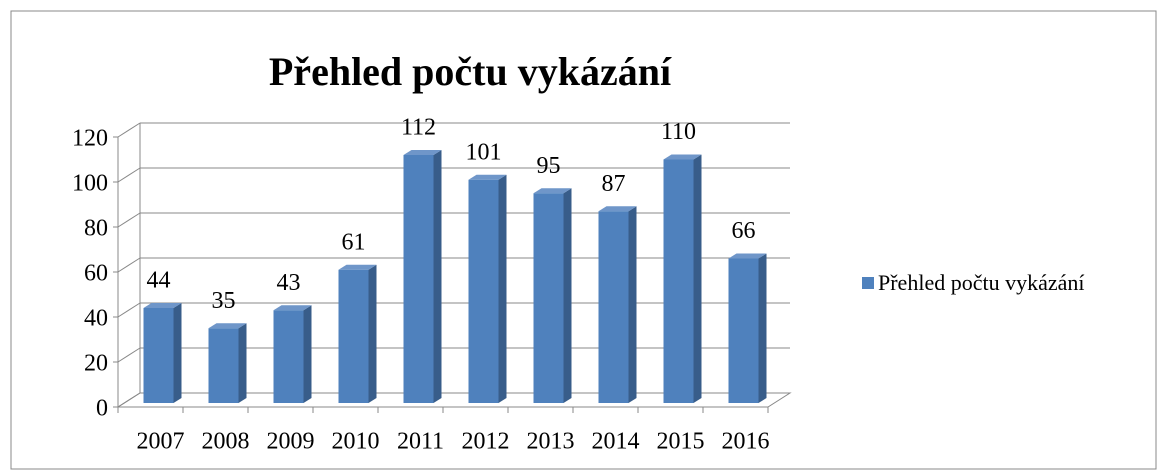 This screenshot has width=1167, height=472. Describe the element at coordinates (981, 282) in the screenshot. I see `legend-label: Přehled počtu vykázání` at that location.